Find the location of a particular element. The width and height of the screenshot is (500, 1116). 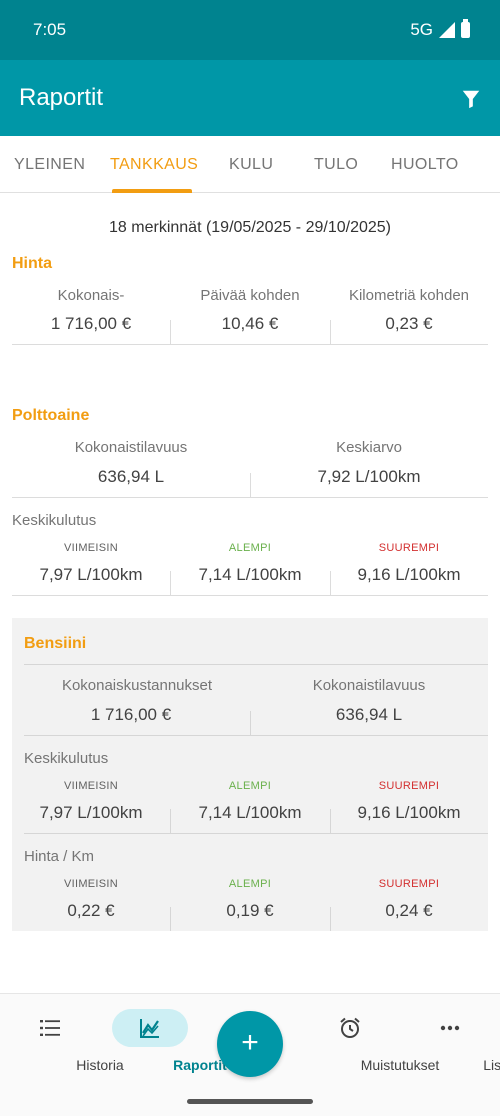

tab-indicator is located at coordinates (152, 191).